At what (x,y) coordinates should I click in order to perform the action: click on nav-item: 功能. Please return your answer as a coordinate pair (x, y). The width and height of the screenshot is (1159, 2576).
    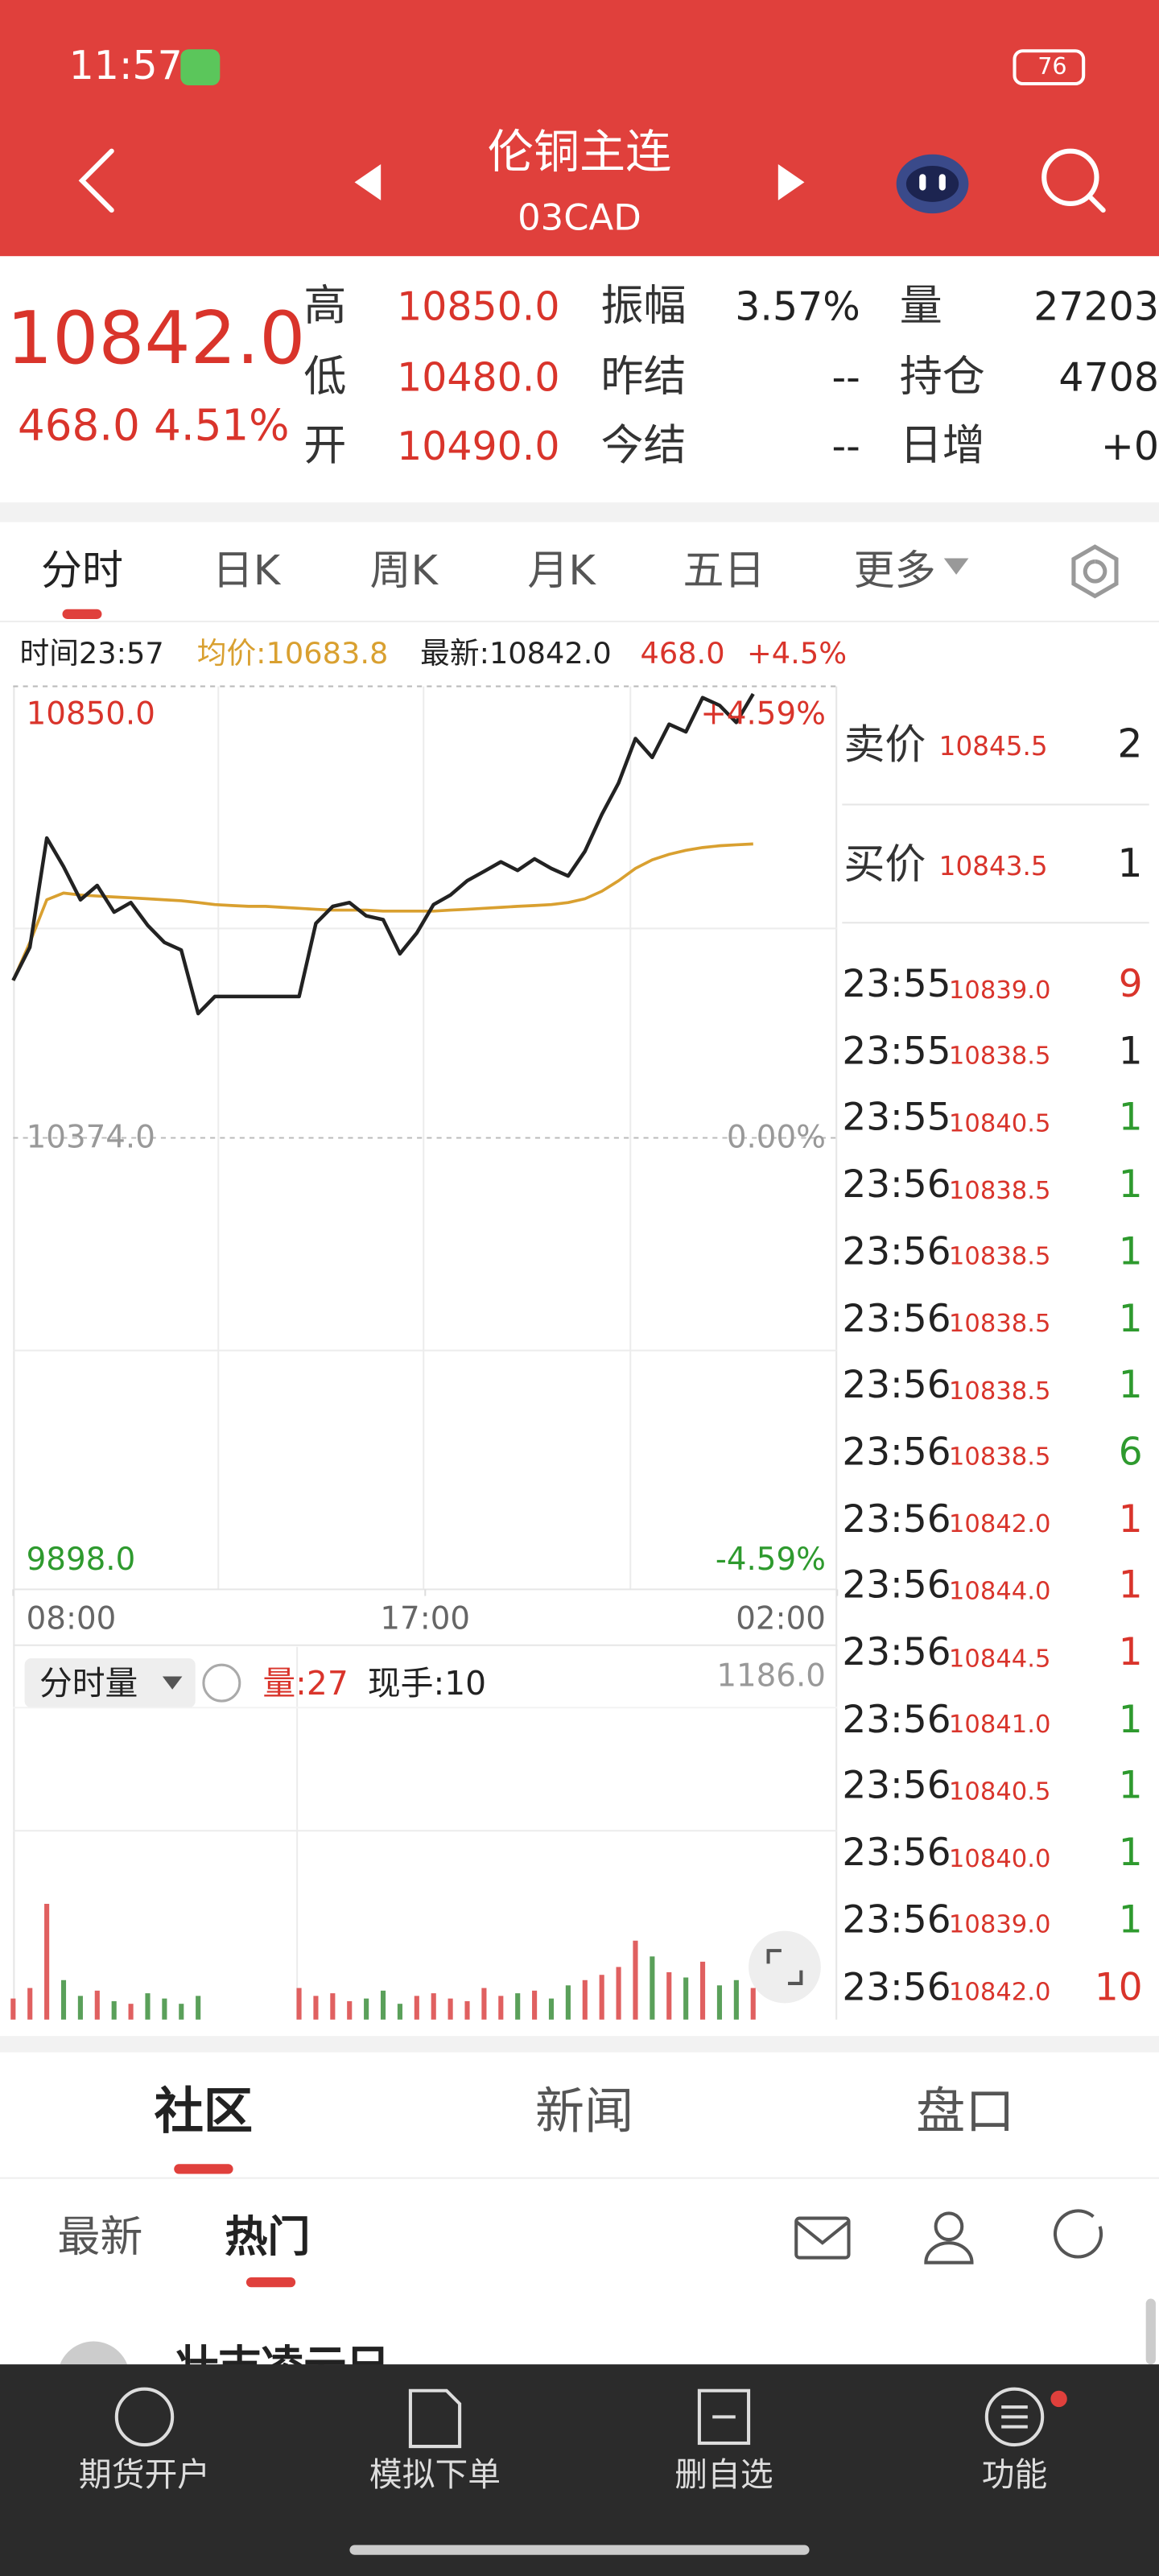
    Looking at the image, I should click on (1014, 2474).